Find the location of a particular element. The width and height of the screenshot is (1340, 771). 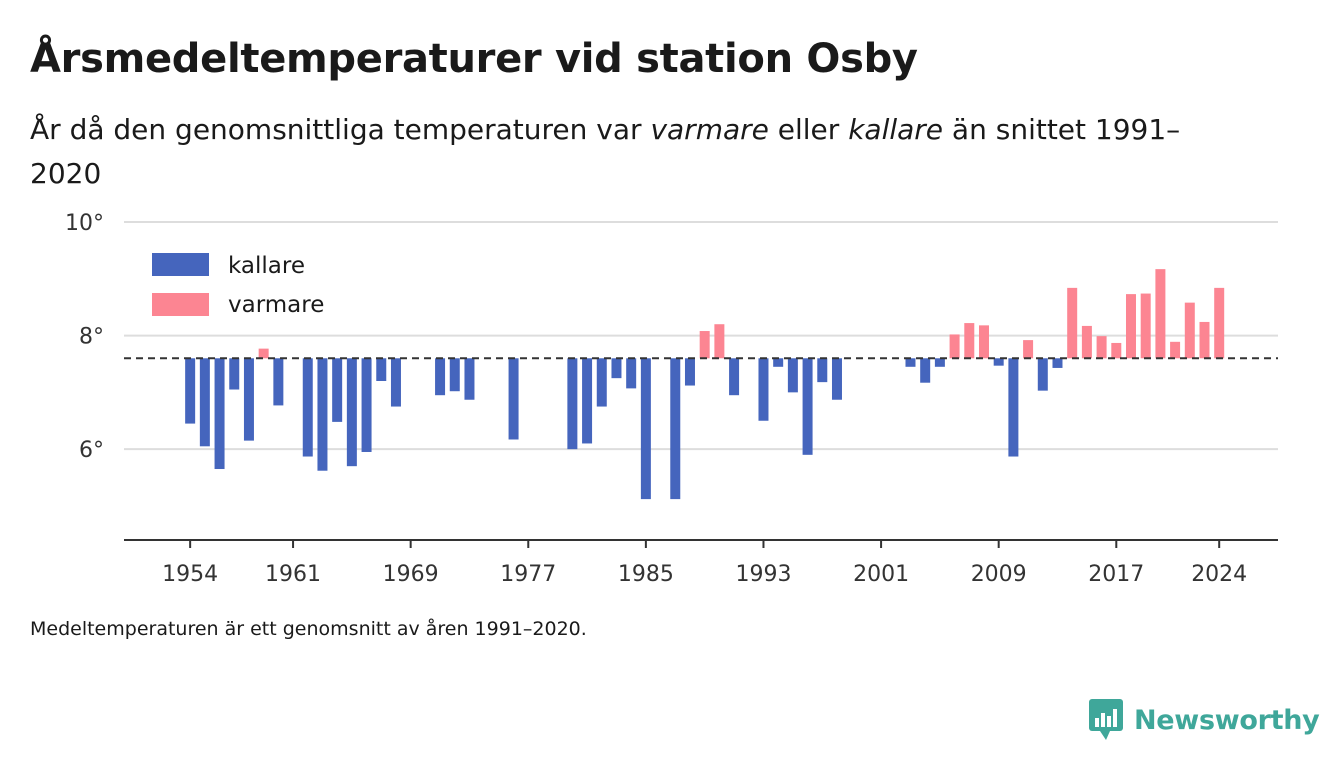

x-axis-ticks: 1954 1961 1969 1977 1985 1993 2001 2009 2017 2024 is located at coordinates (704, 563).